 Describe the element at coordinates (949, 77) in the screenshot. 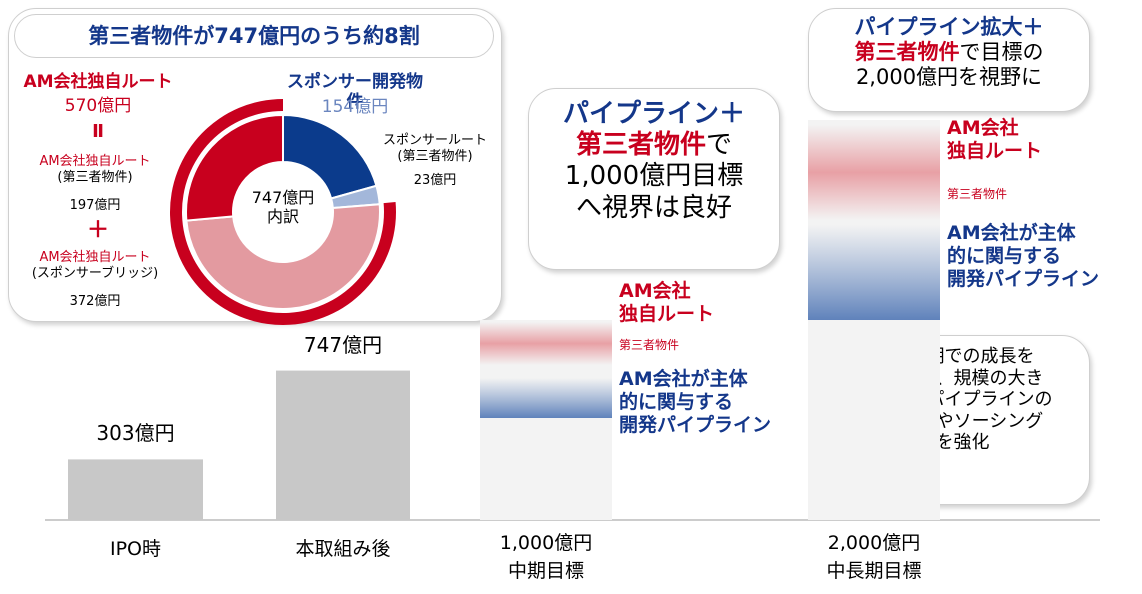

I see `callout-text: 2,000億円を視野に` at that location.